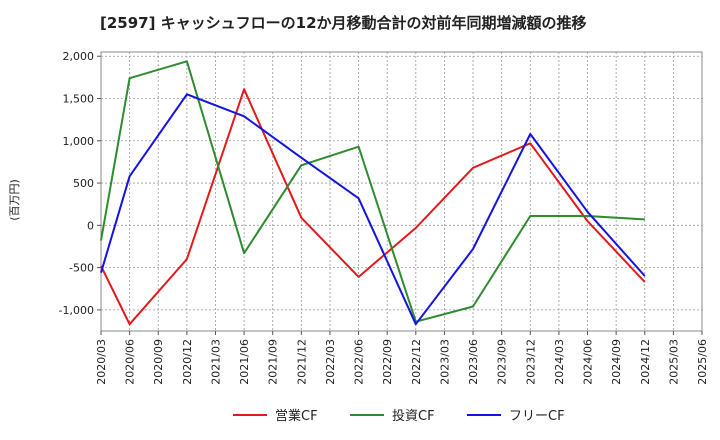  Describe the element at coordinates (416, 362) in the screenshot. I see `x-tick-label: 2022/12` at that location.